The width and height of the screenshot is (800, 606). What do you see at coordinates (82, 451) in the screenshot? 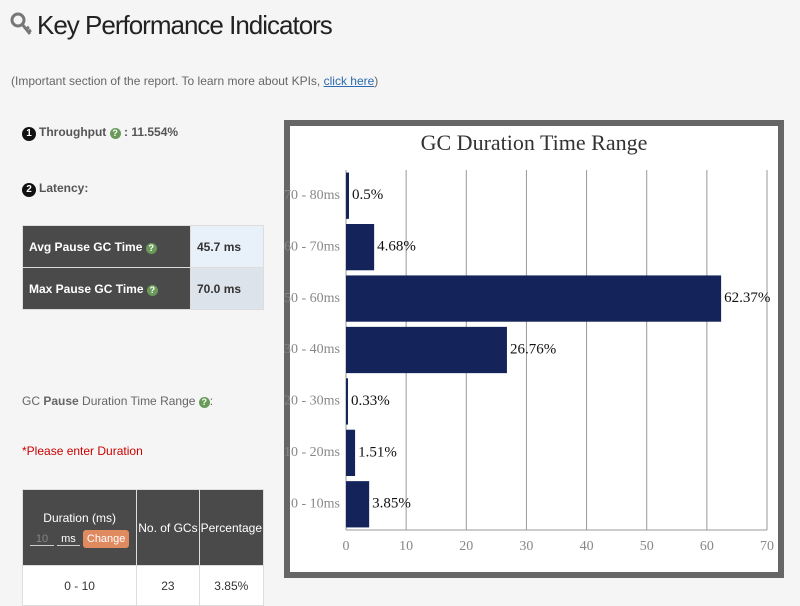
I see `warning: *Please enter Duration` at bounding box center [82, 451].